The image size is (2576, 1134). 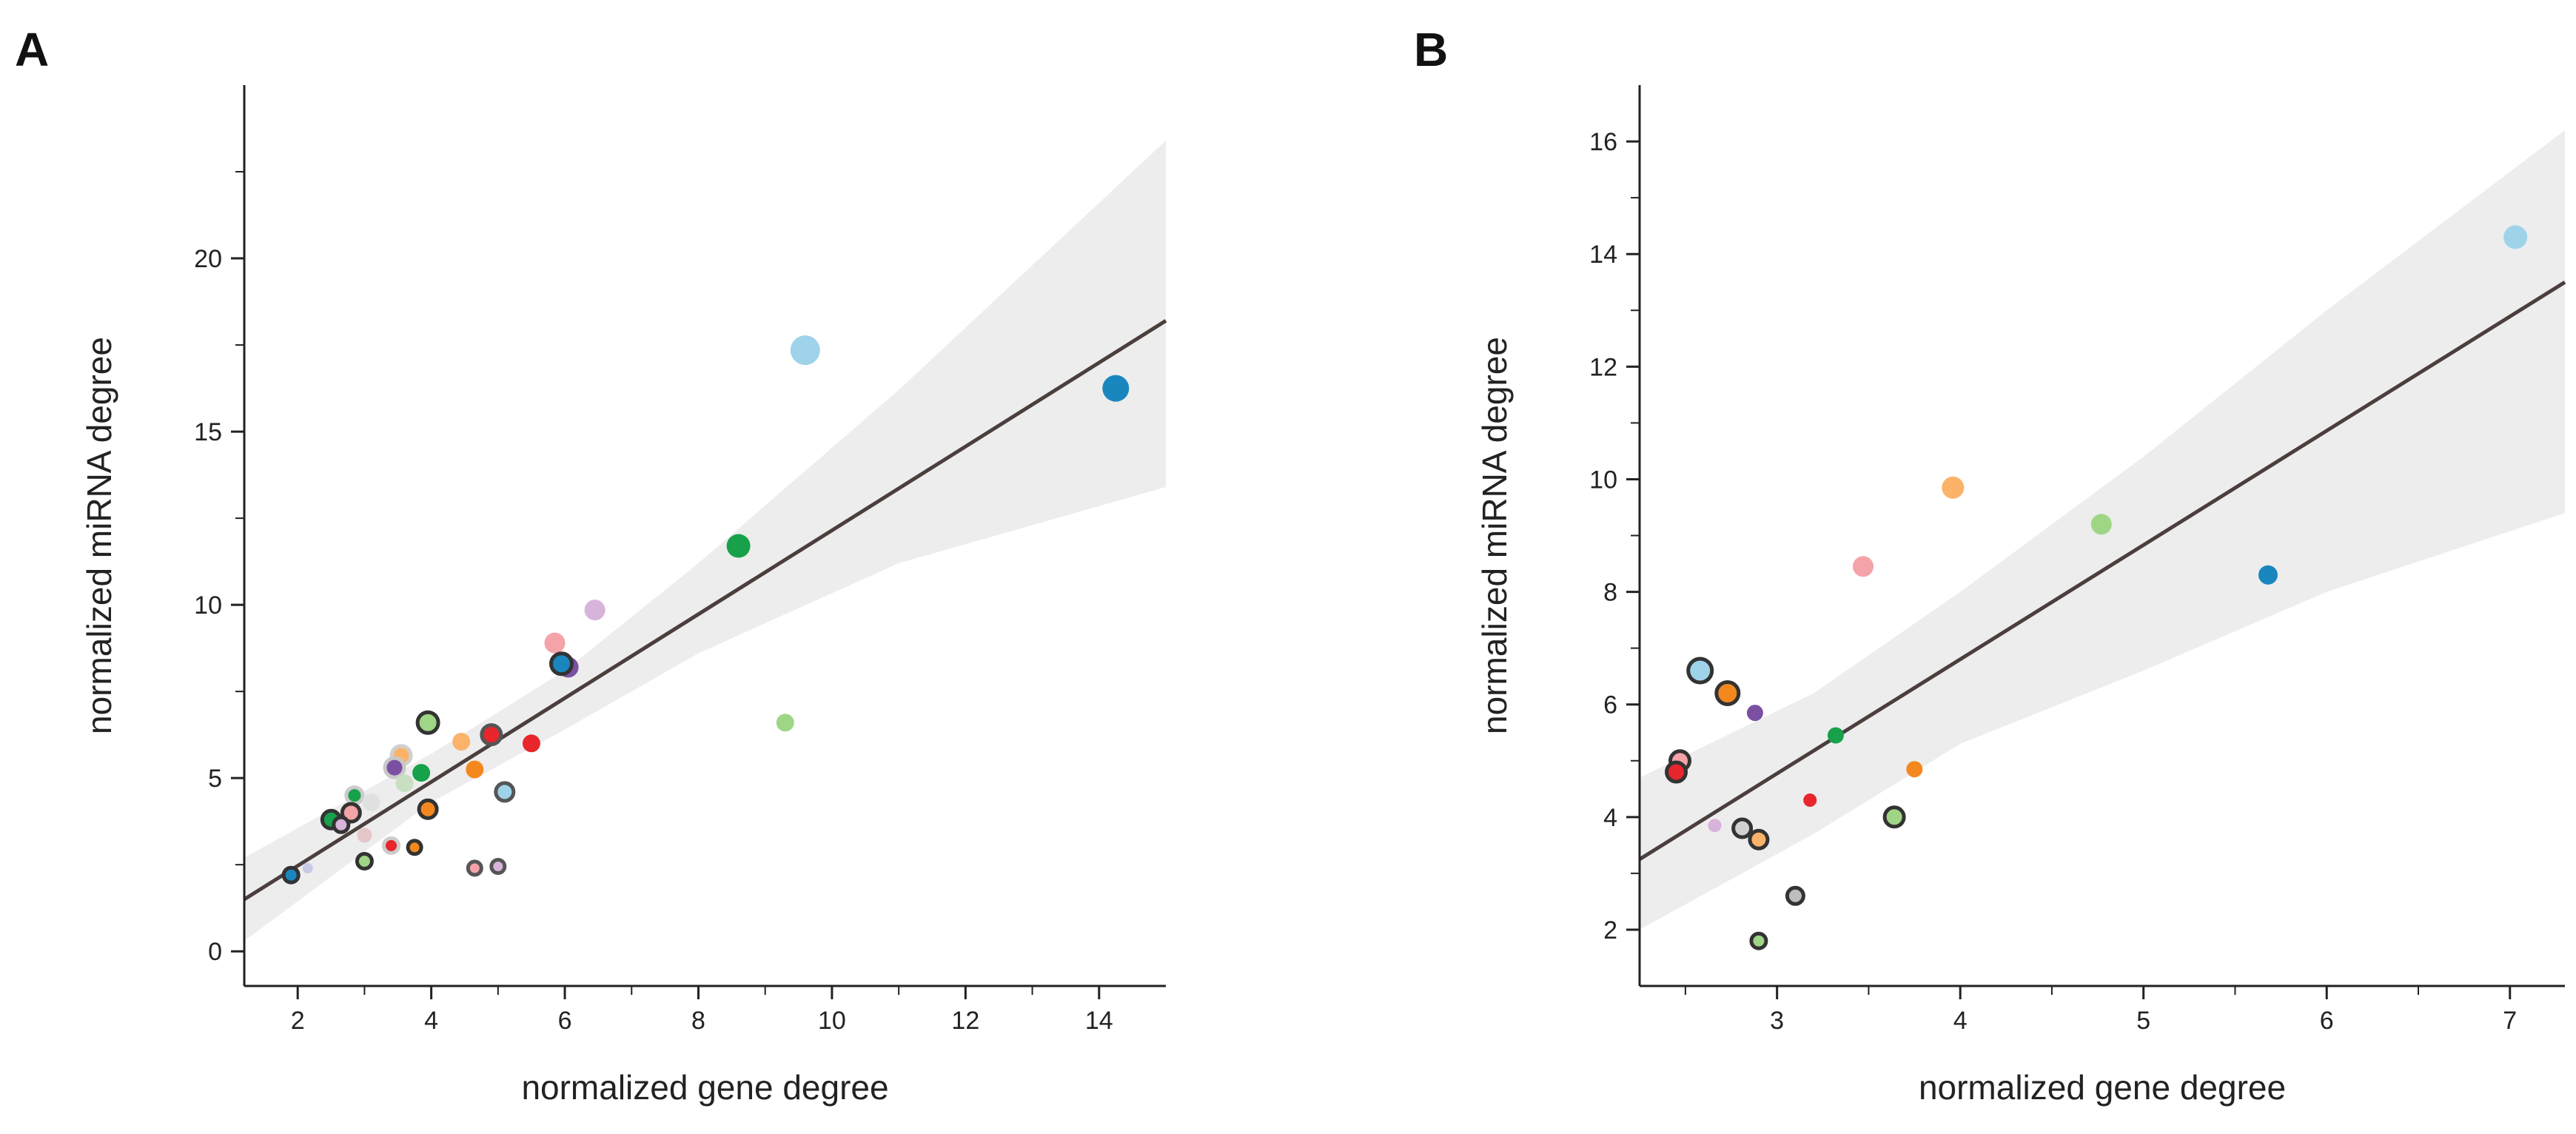 What do you see at coordinates (208, 605) in the screenshot?
I see `panel-a-ytick-label-3: 10` at bounding box center [208, 605].